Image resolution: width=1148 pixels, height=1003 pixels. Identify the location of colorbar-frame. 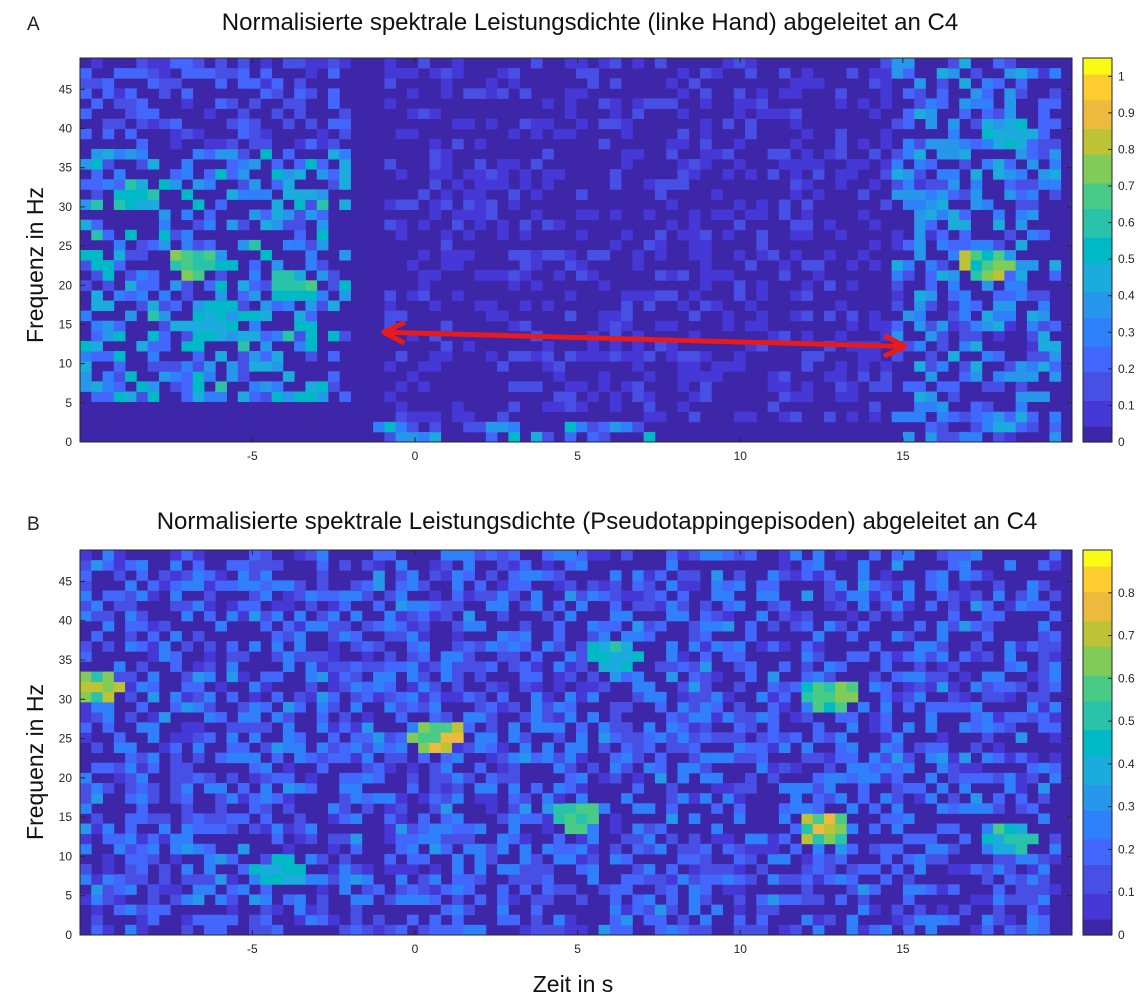
(1097, 250).